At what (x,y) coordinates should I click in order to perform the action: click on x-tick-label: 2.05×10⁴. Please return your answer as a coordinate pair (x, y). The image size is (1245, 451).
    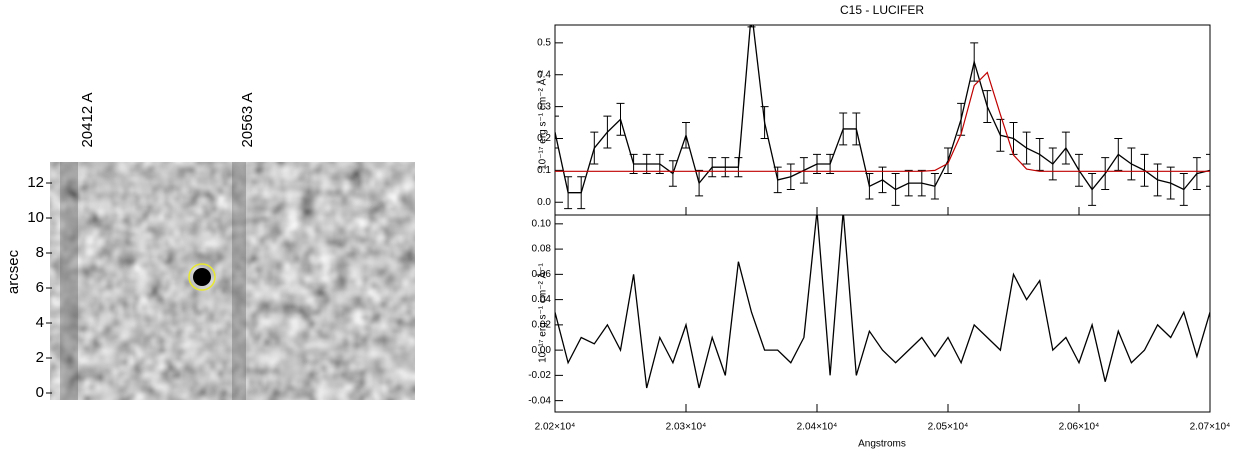
    Looking at the image, I should click on (948, 427).